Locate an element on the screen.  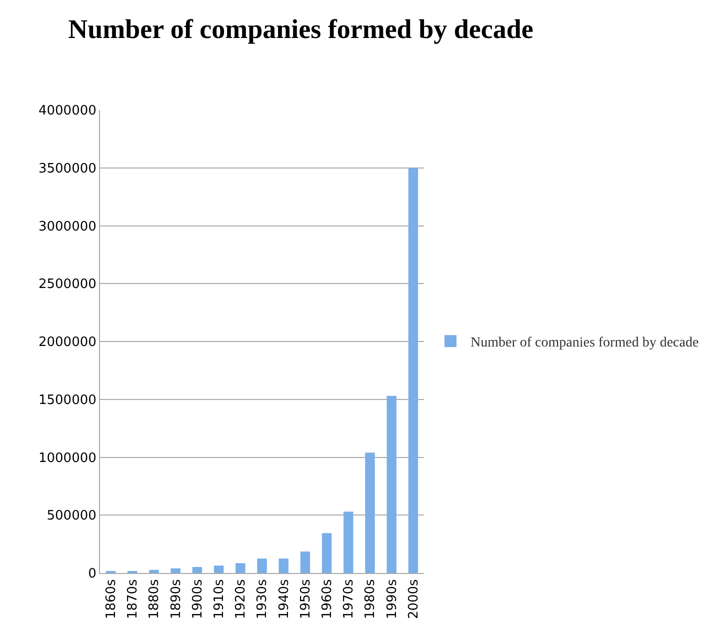
legend-label: Number of companies formed by decade is located at coordinates (584, 343).